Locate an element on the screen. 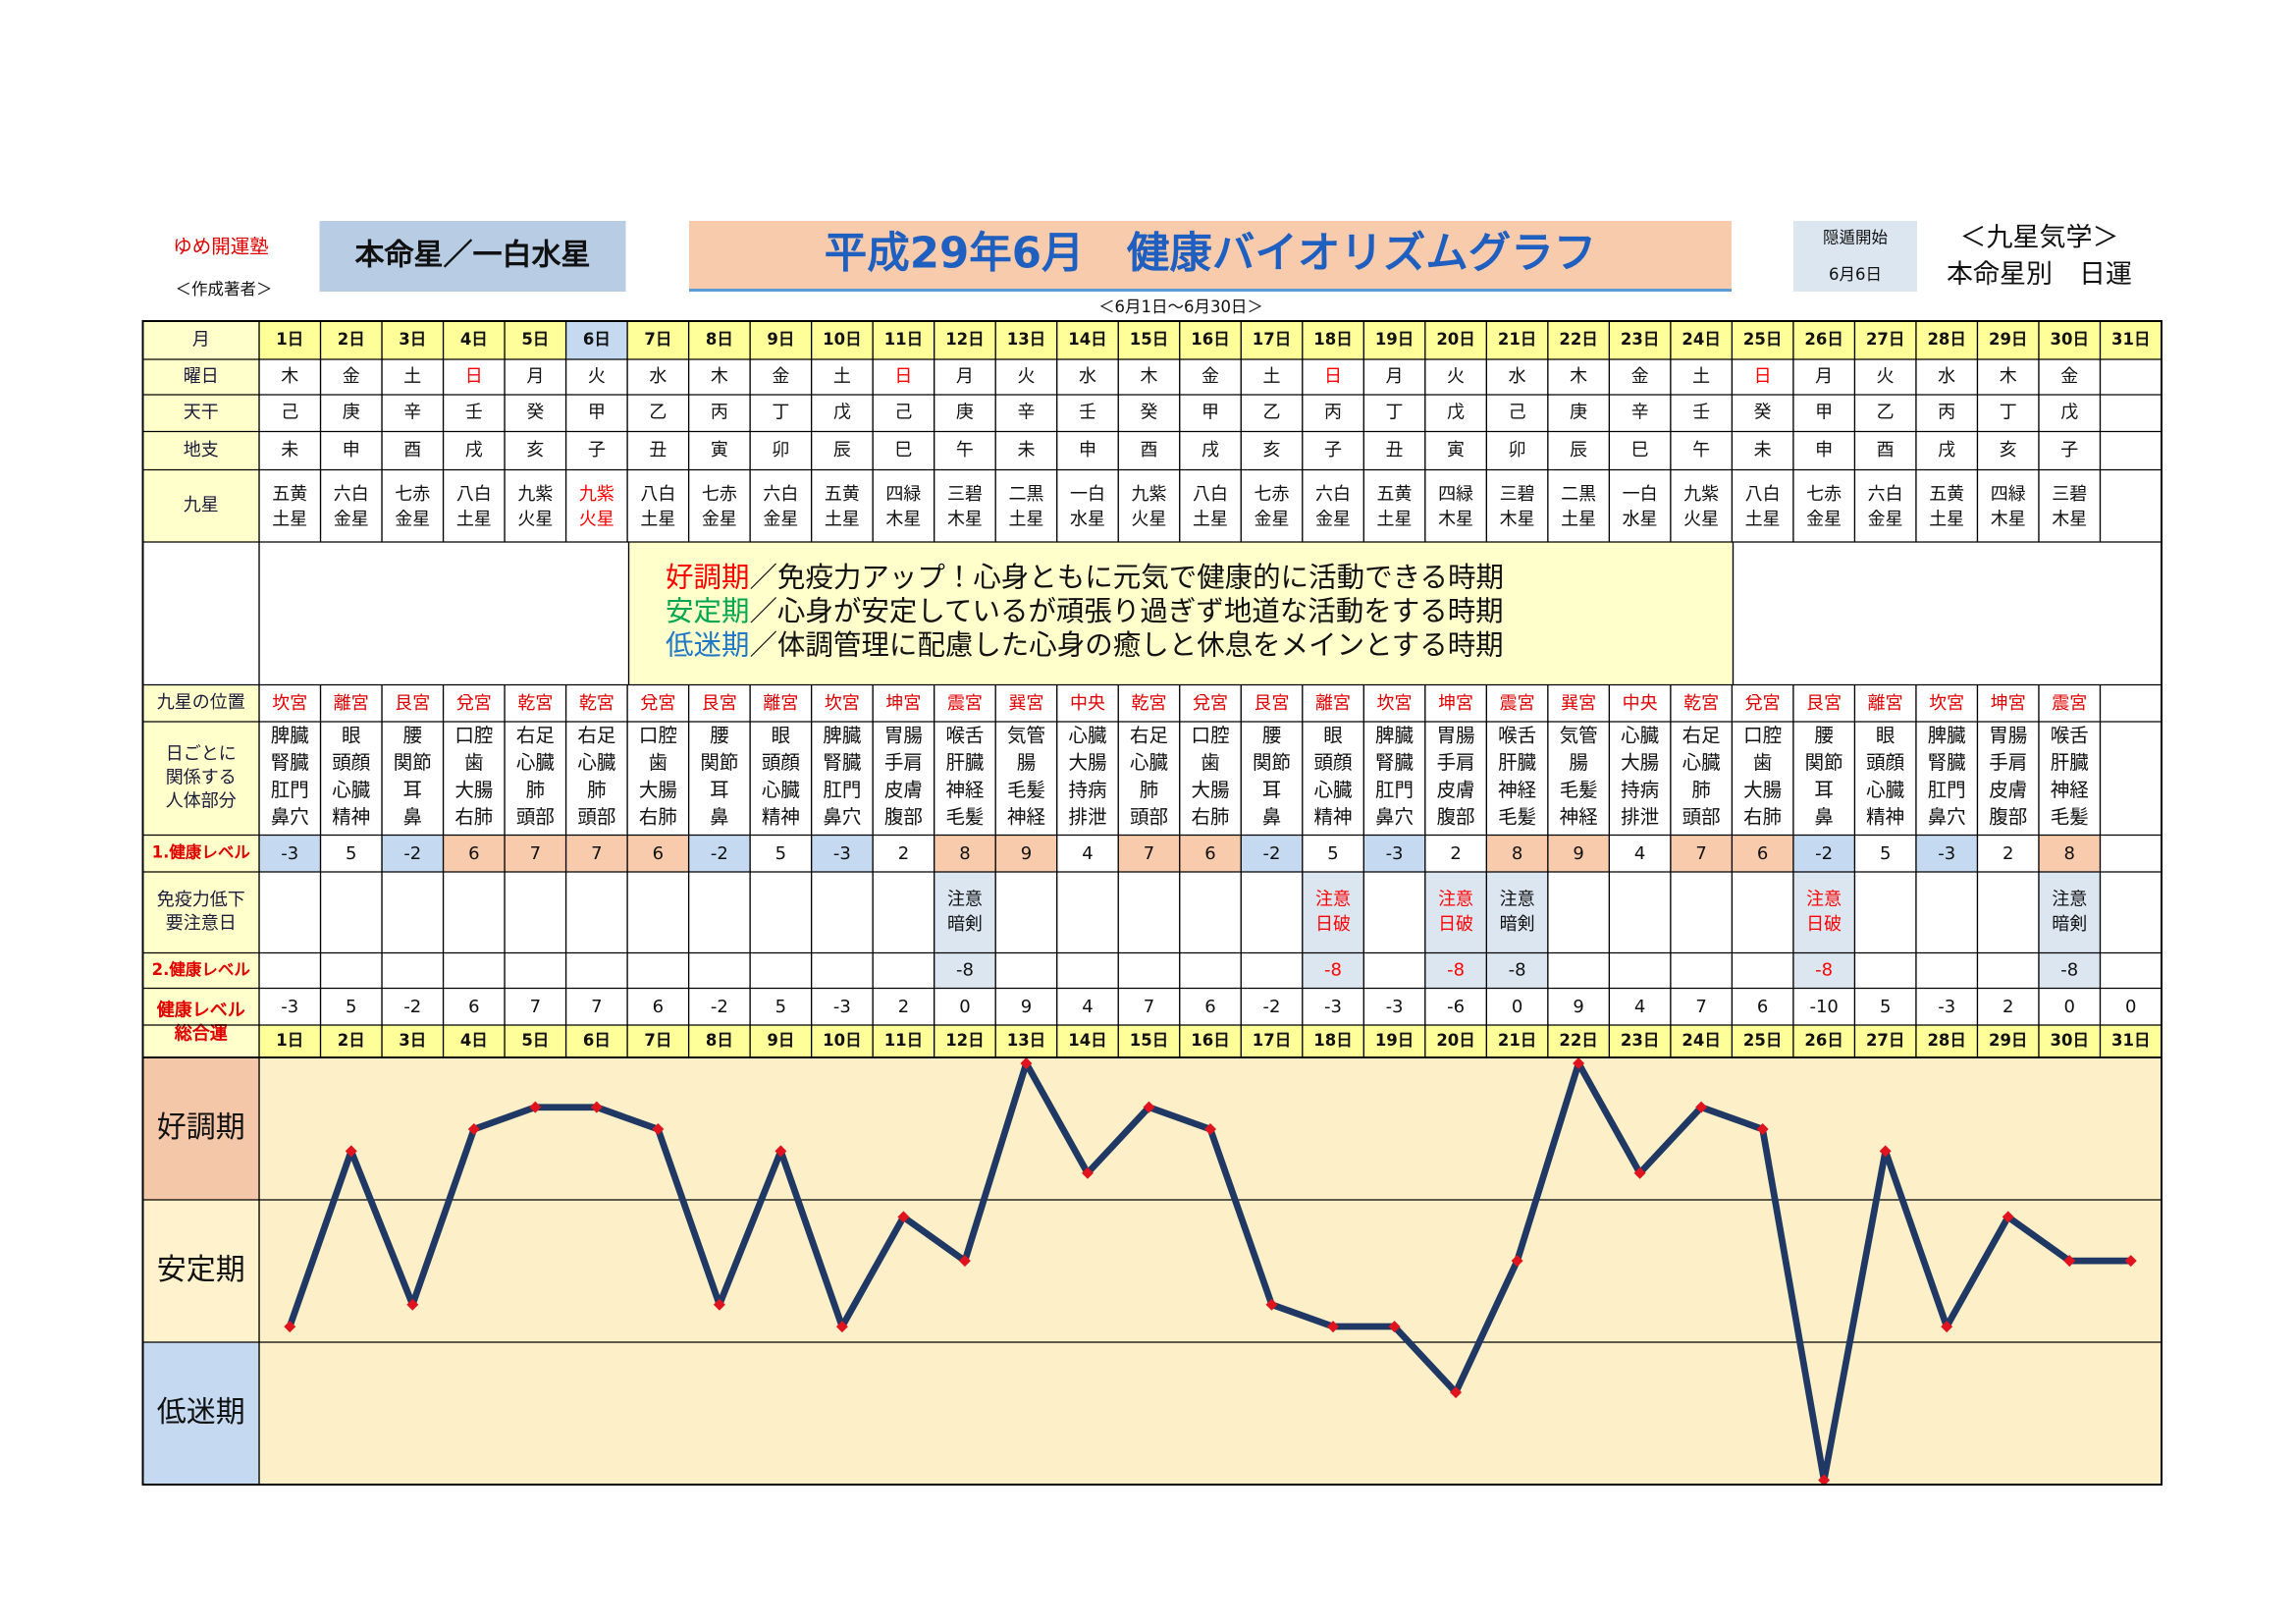 Image resolution: width=2296 pixels, height=1624 pixels. total-value: -6 is located at coordinates (1456, 1007).